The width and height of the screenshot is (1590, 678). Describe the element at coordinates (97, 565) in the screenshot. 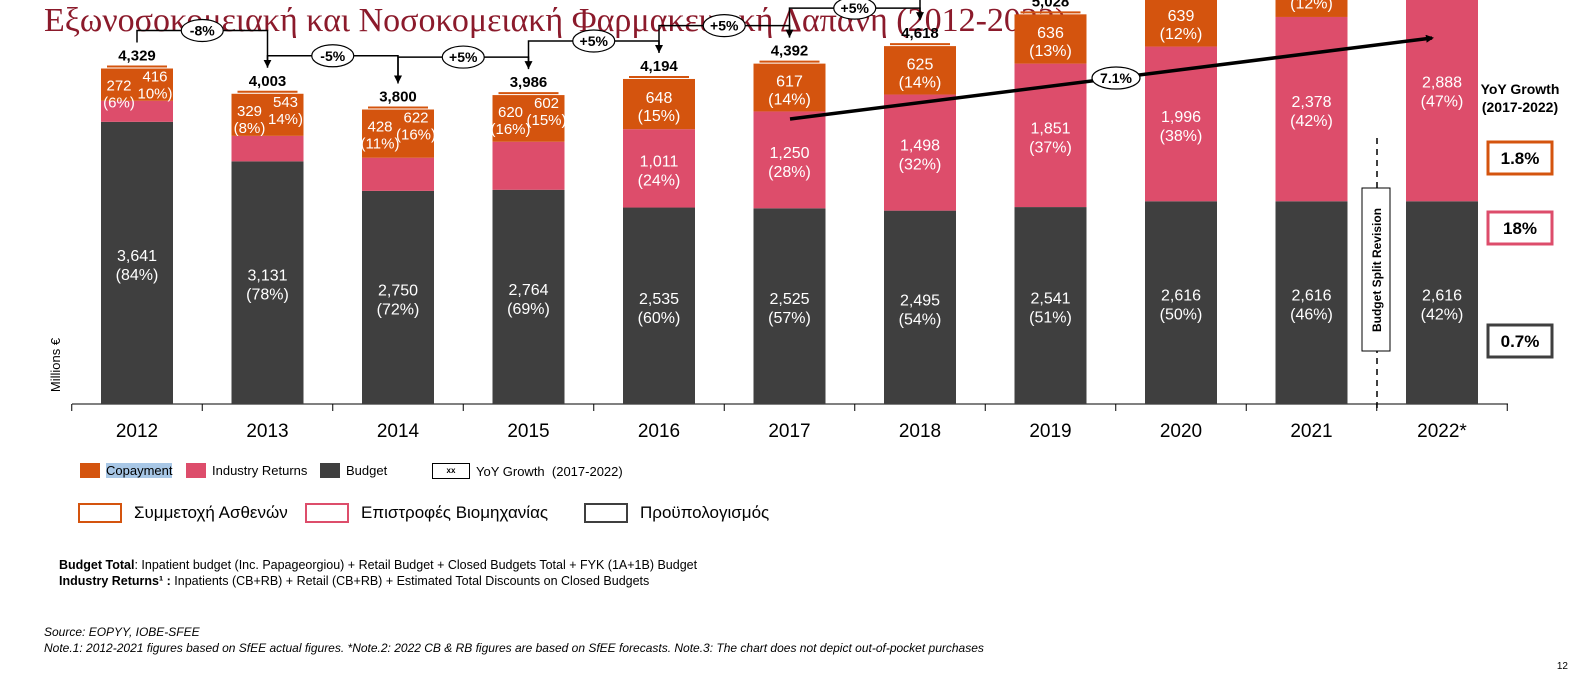

I see `note-budget-total-label: Budget Total` at that location.